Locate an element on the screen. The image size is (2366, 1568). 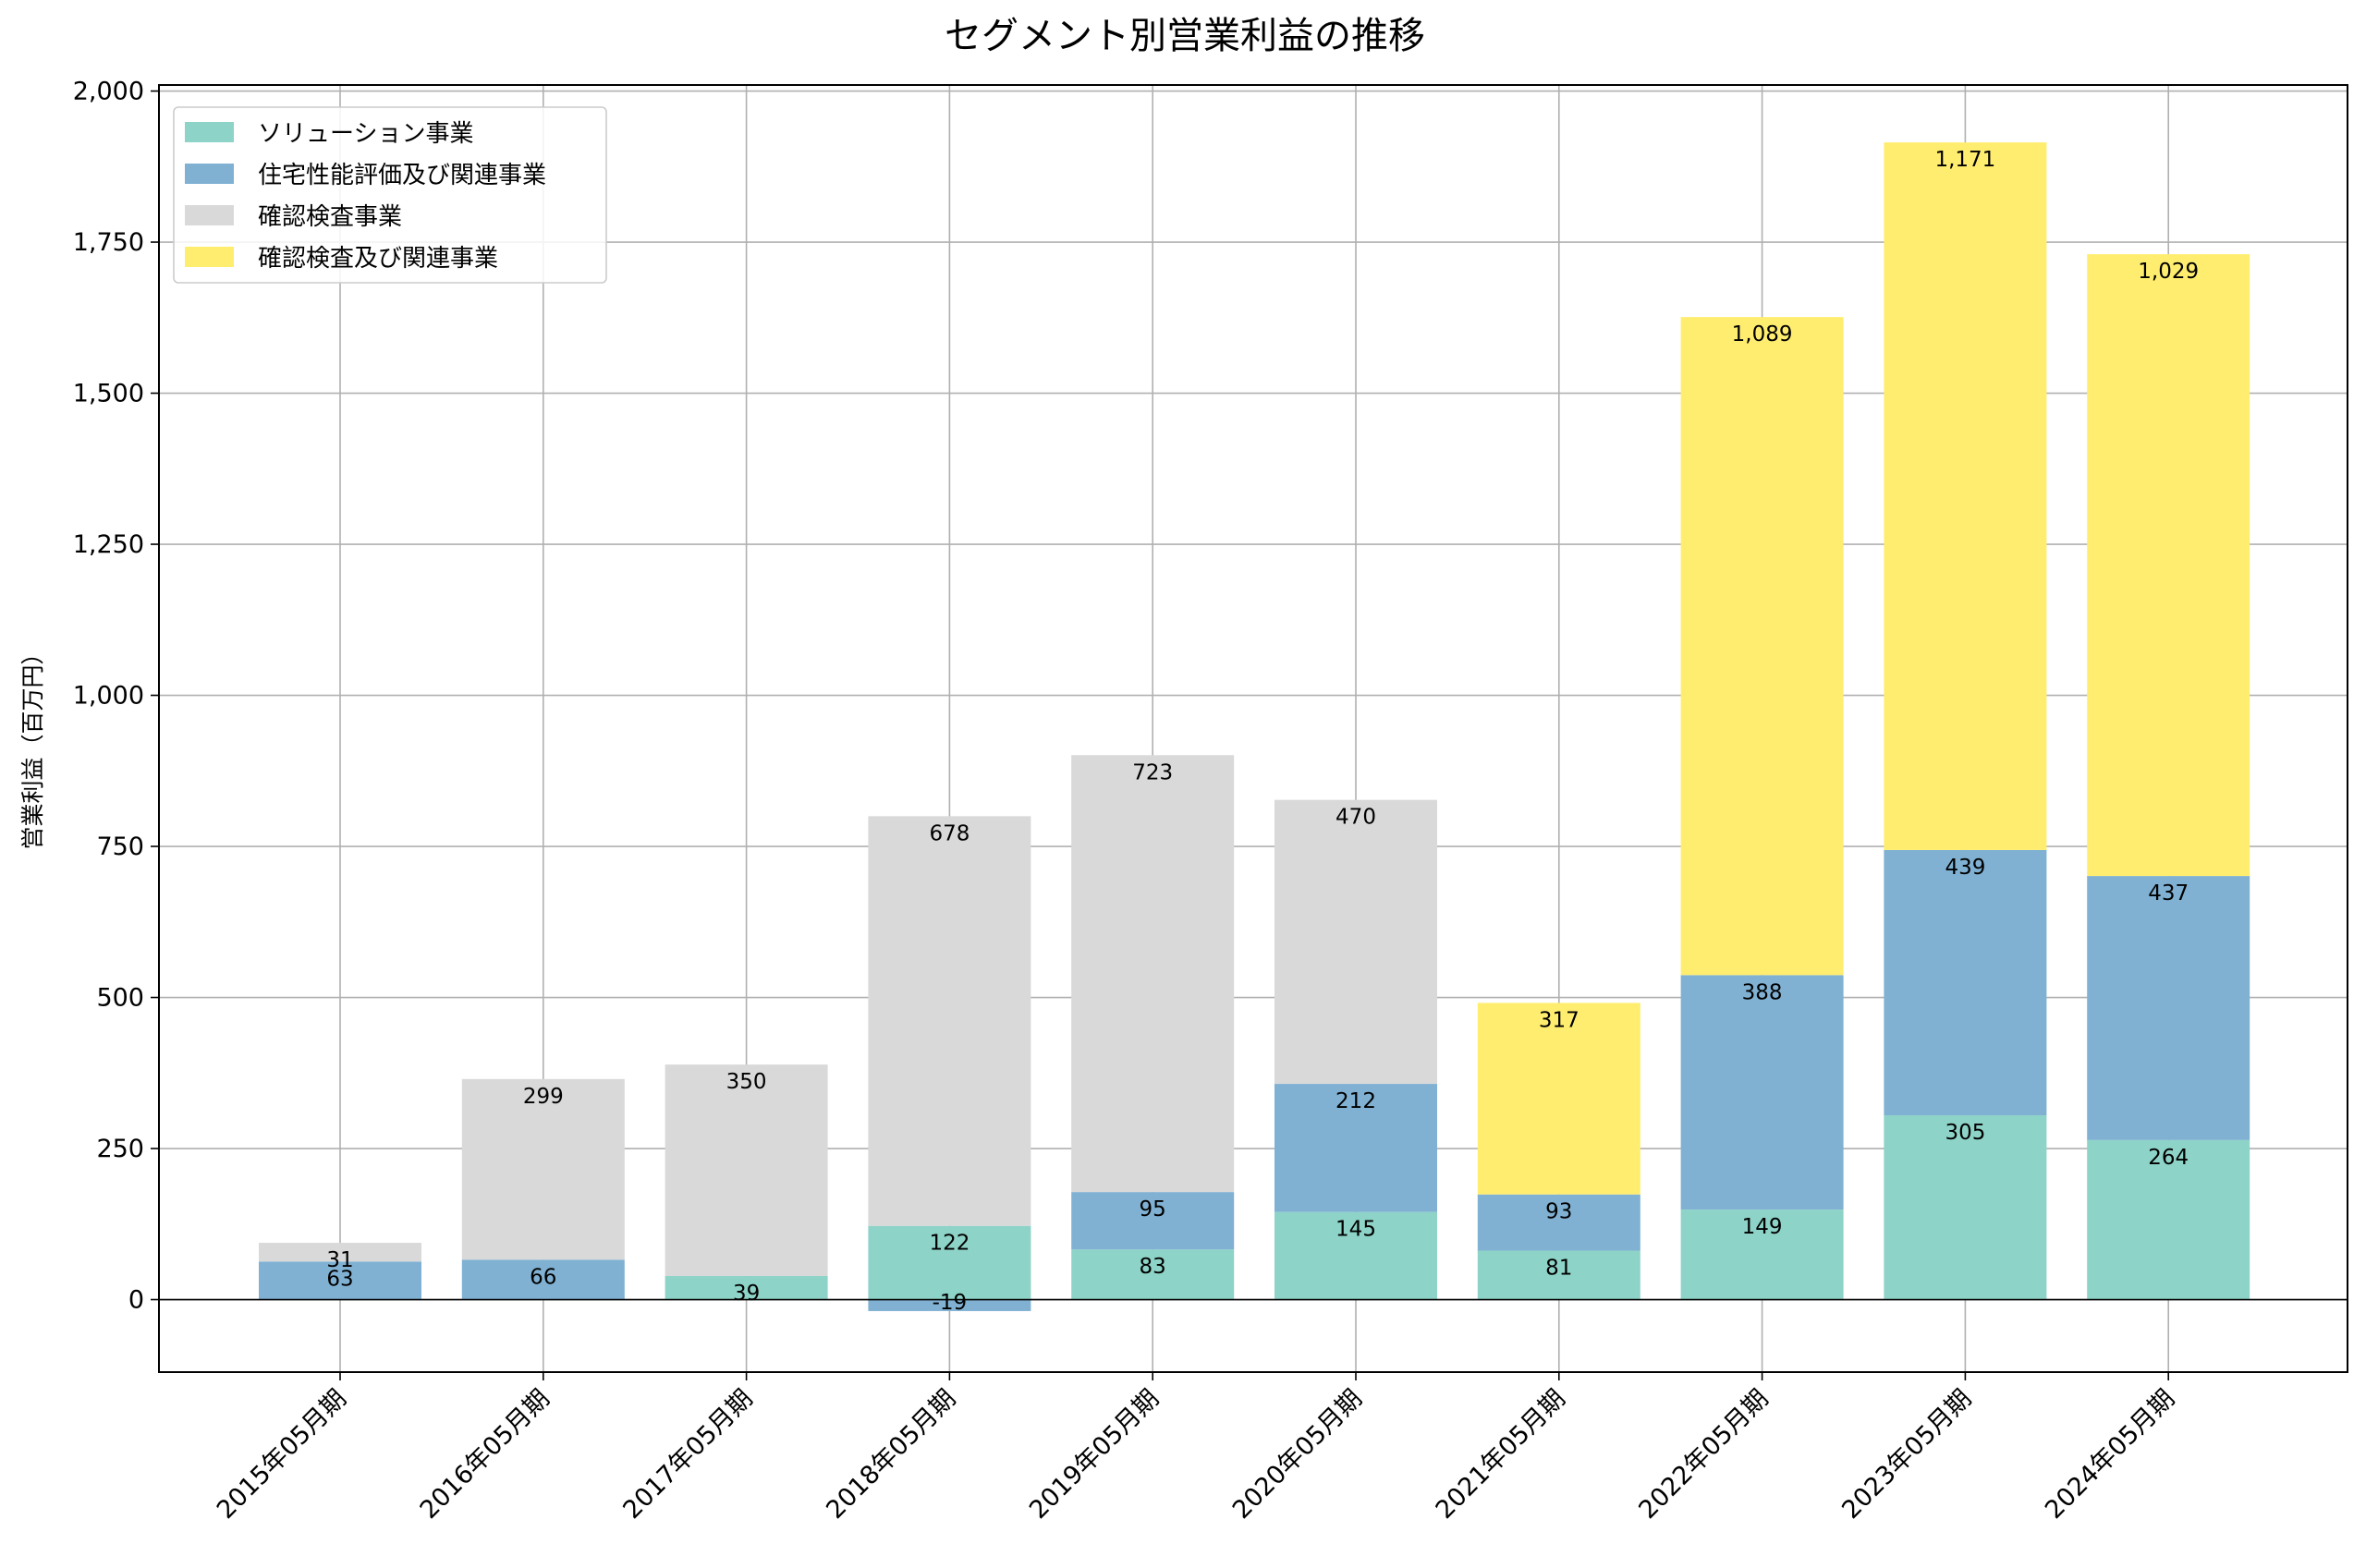
bar-value-label: 470 is located at coordinates (1356, 818).